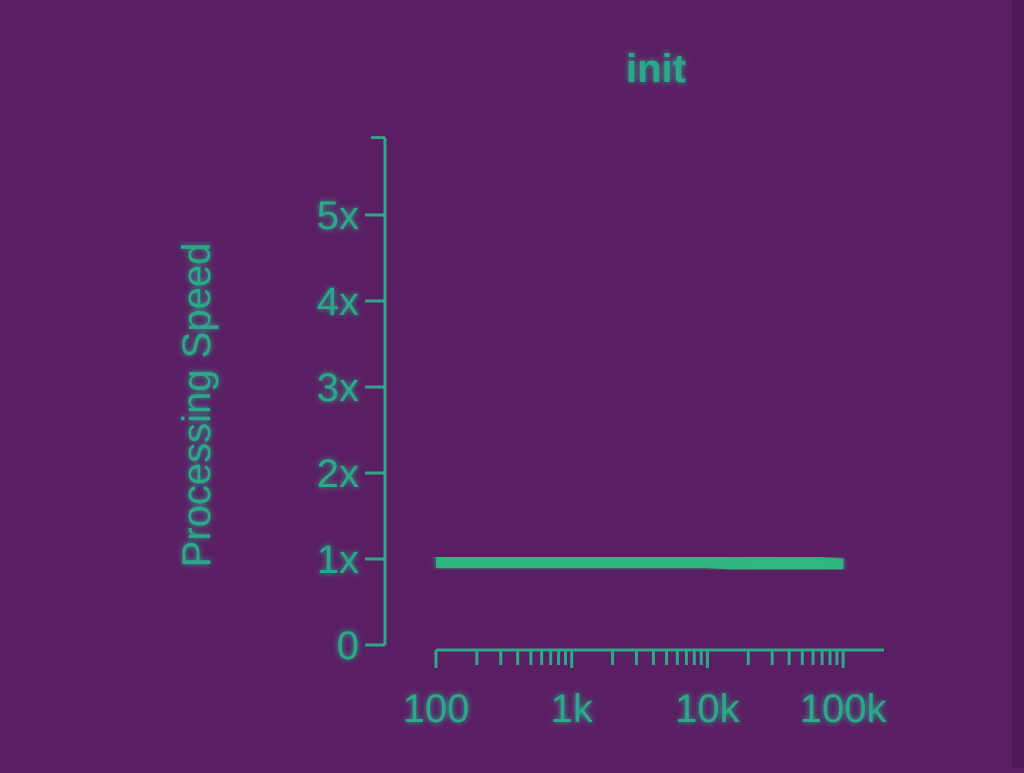 This screenshot has width=1024, height=773. What do you see at coordinates (844, 709) in the screenshot?
I see `x-tick-label: 100k` at bounding box center [844, 709].